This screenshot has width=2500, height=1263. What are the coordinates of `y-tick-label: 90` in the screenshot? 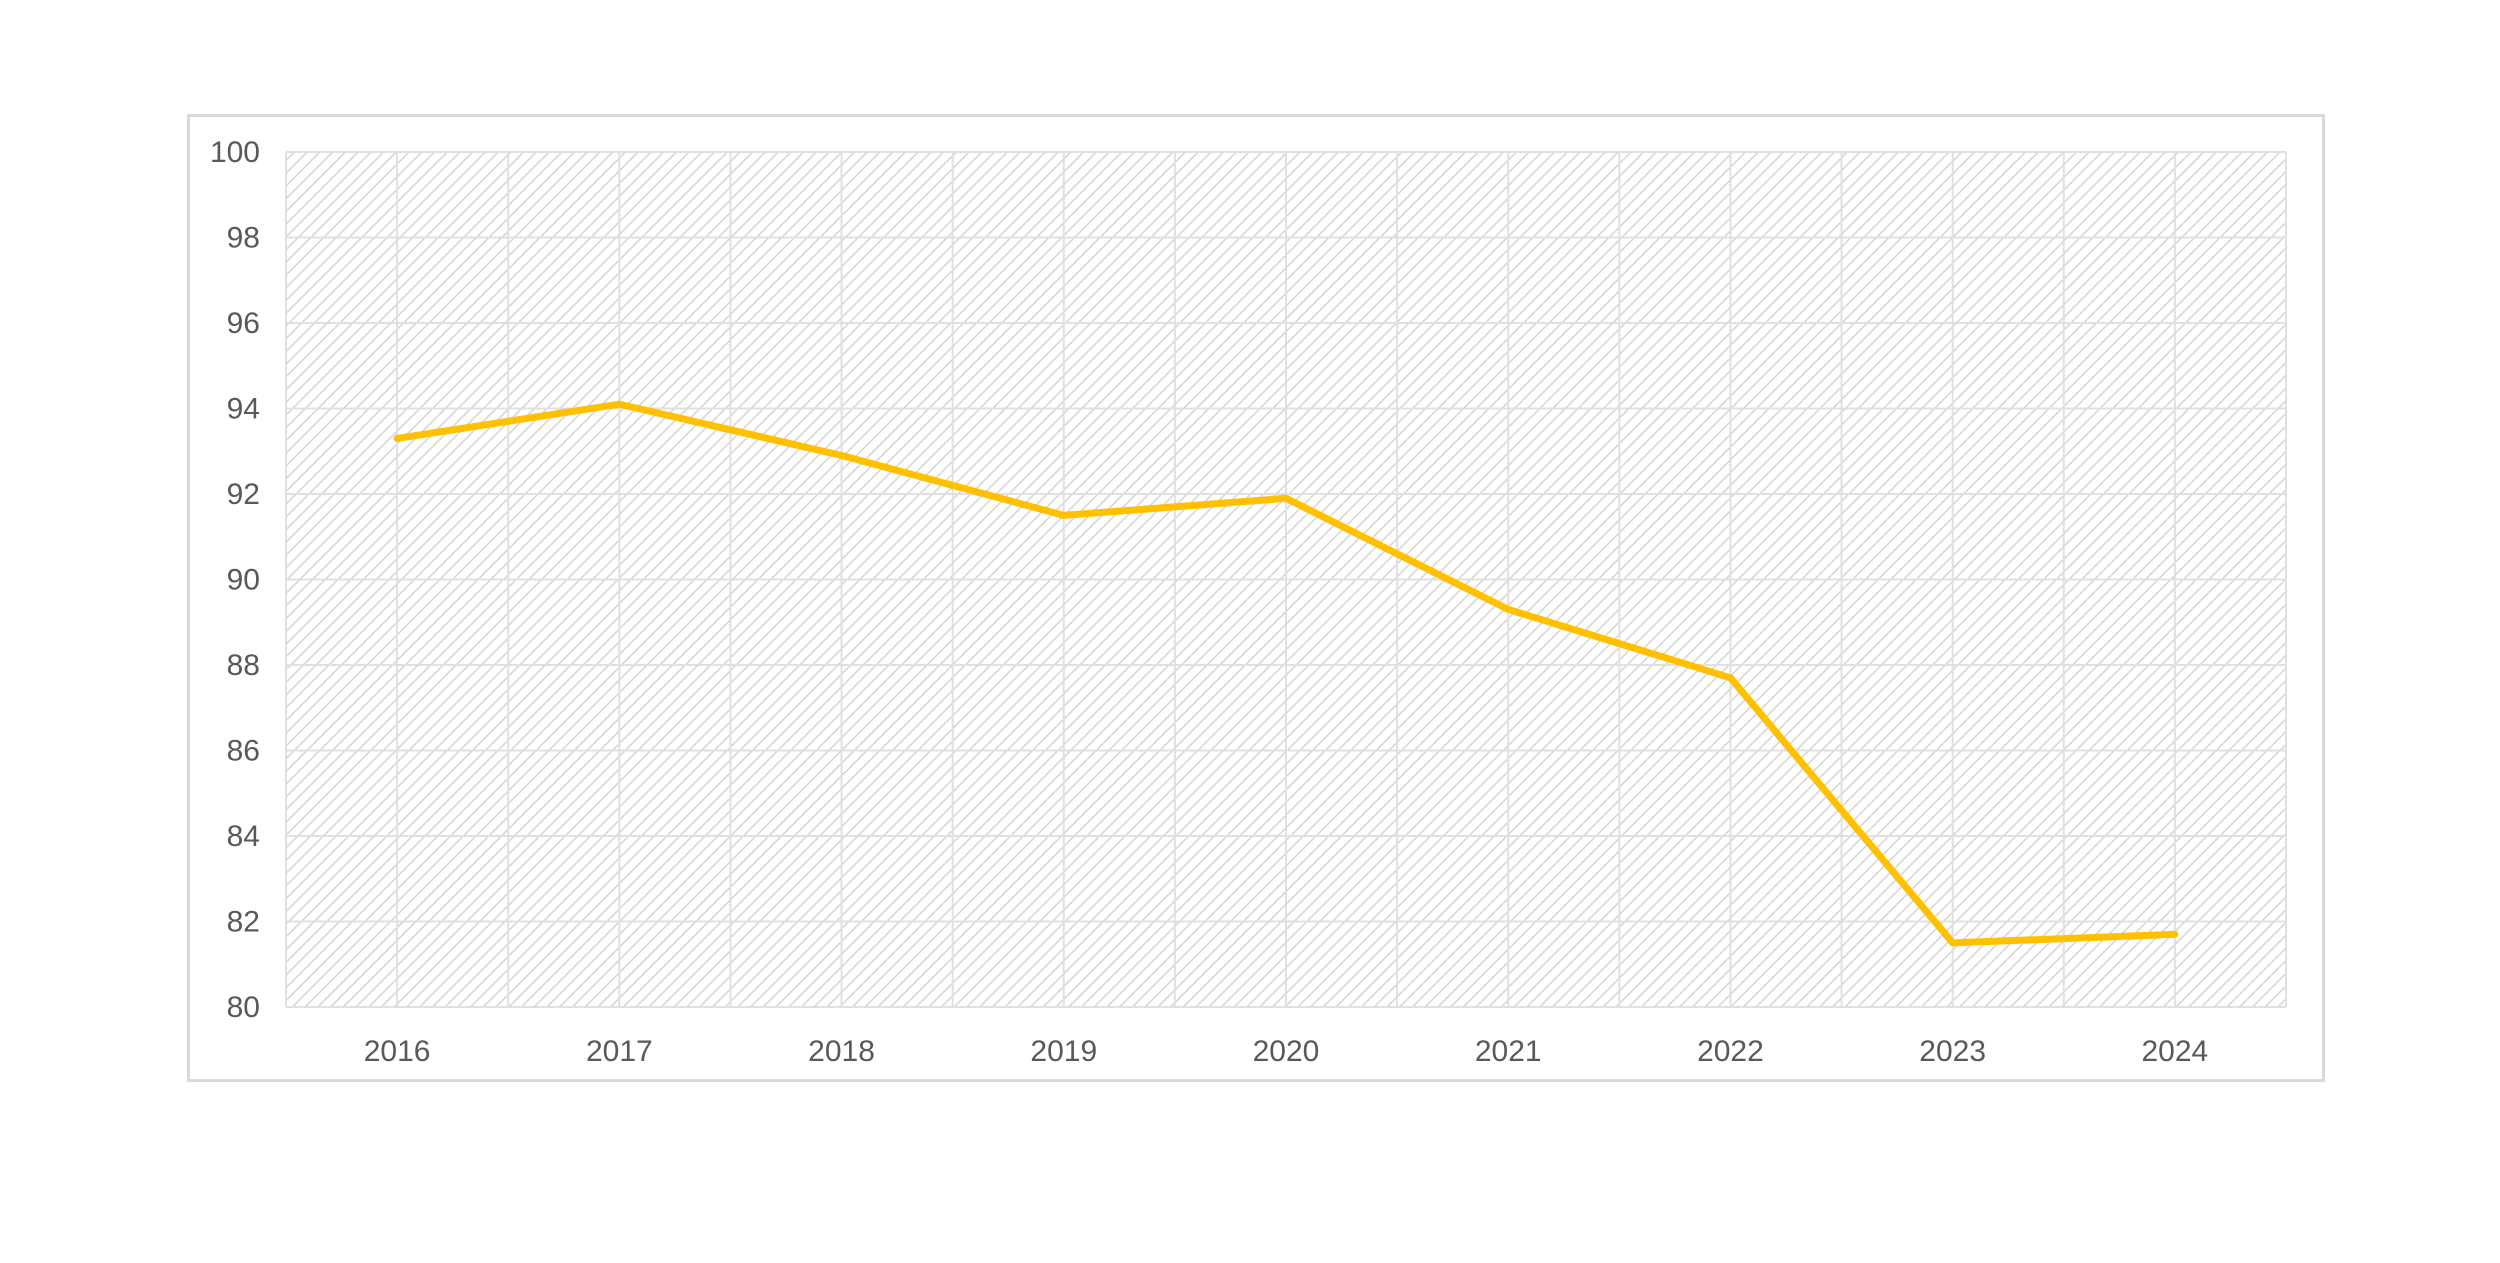 It's located at (243, 580).